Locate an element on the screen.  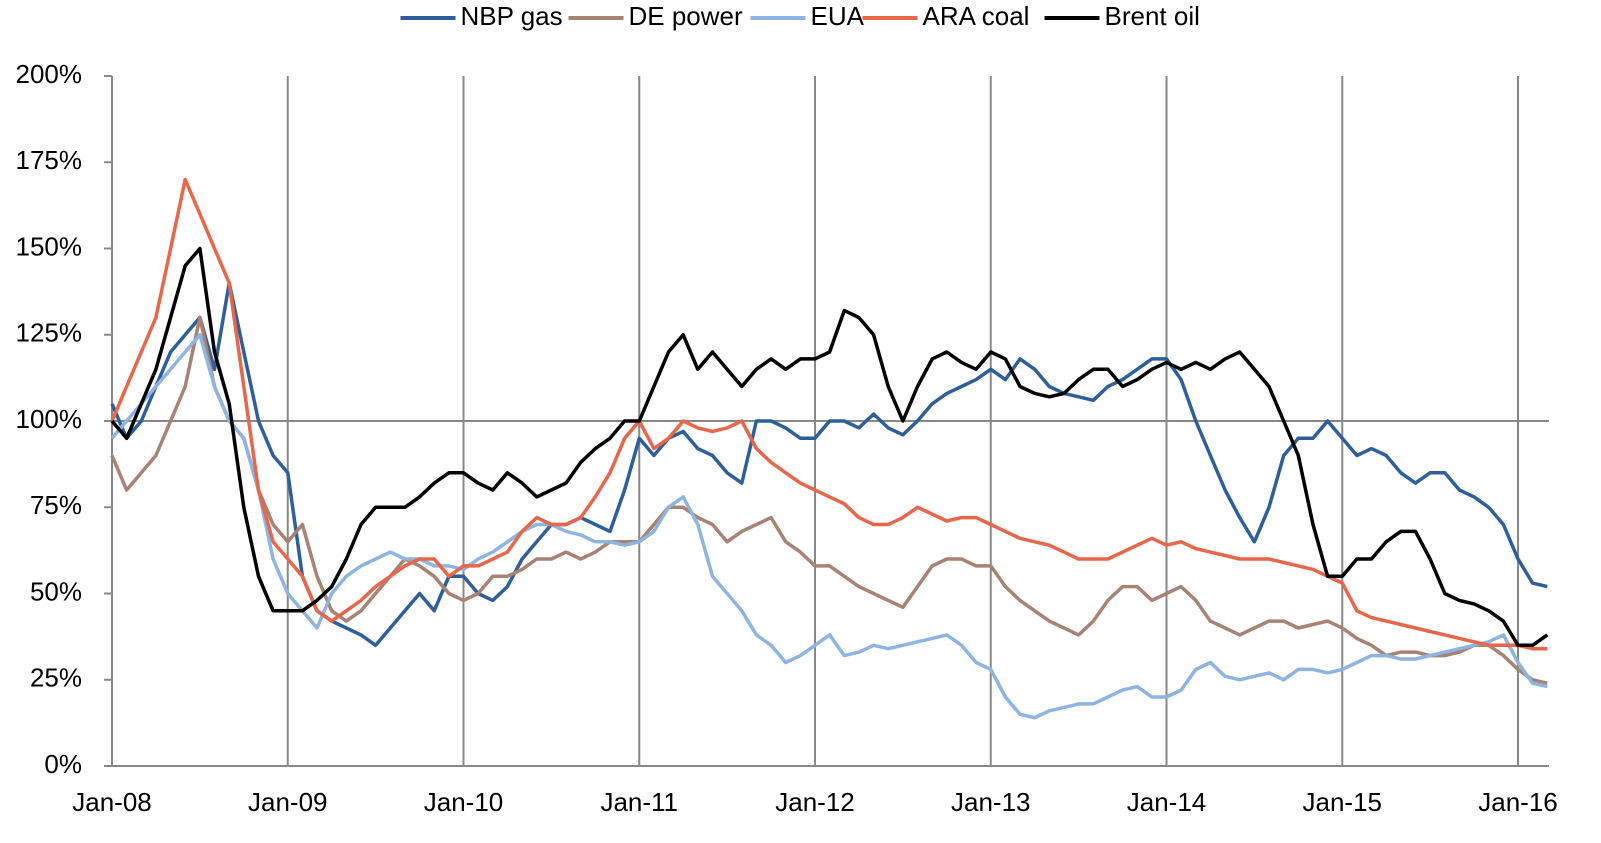
y-tick-label: 0% is located at coordinates (63, 764).